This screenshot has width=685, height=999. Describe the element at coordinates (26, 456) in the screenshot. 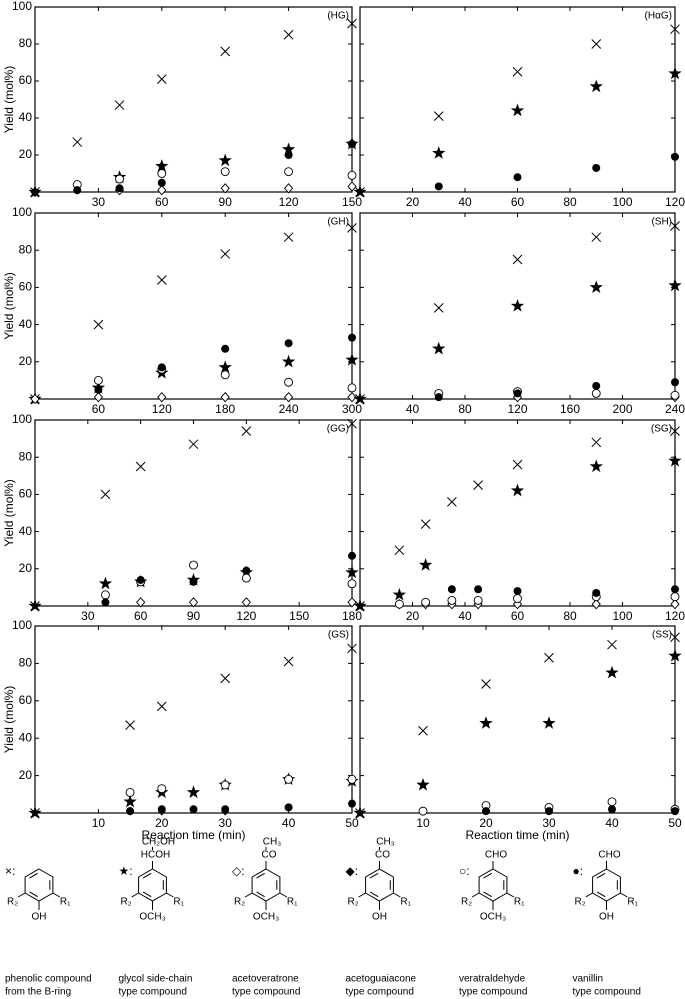

I see `y-tick-label: 80` at that location.